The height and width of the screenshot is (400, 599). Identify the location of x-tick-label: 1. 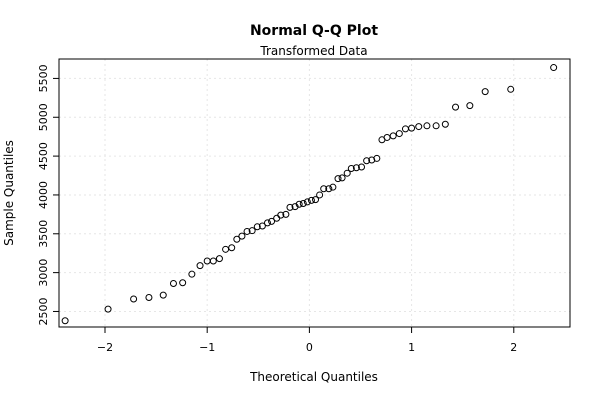
(411, 347).